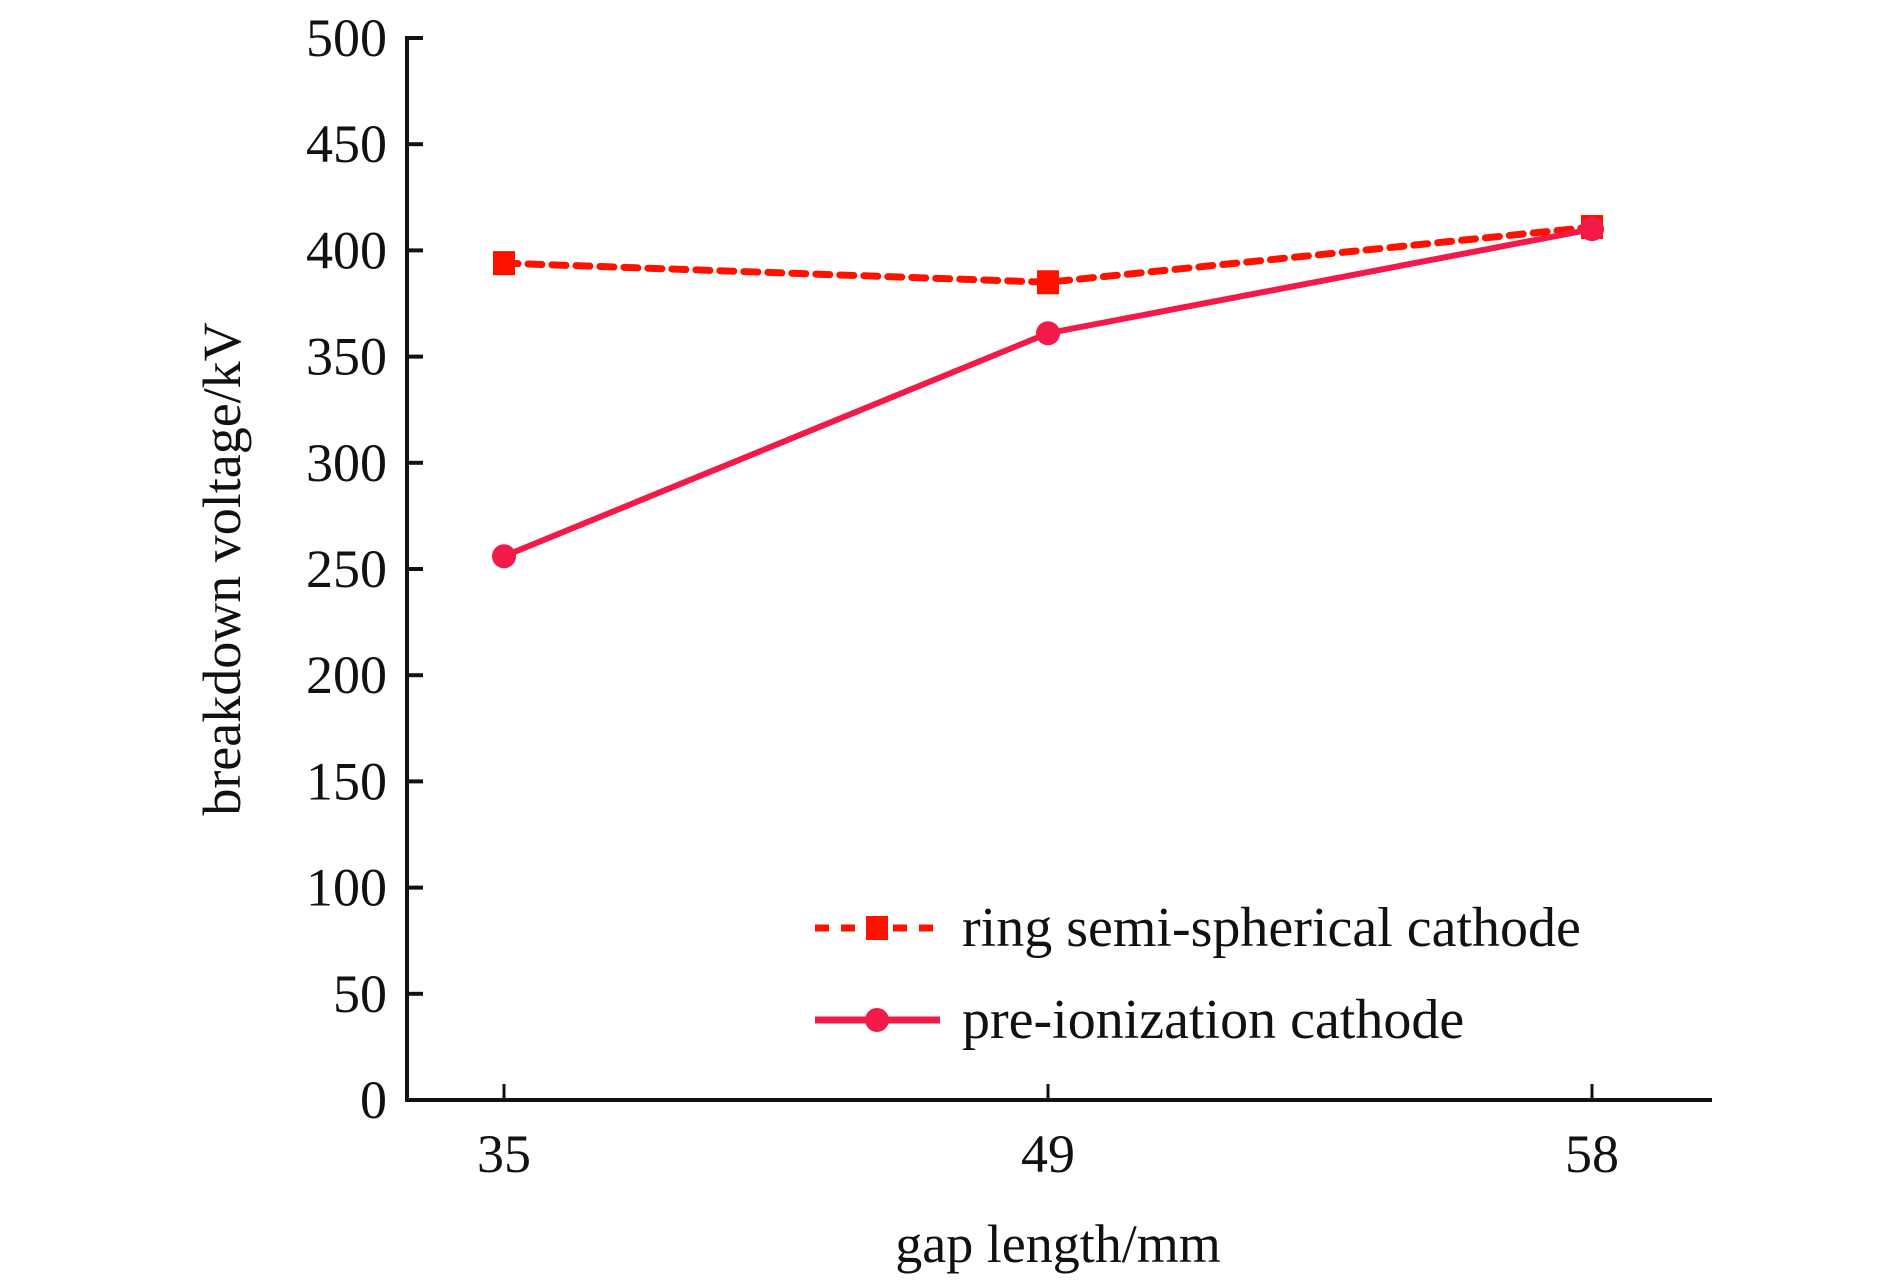  I want to click on legend-label: ring semi-spherical cathode, so click(1271, 928).